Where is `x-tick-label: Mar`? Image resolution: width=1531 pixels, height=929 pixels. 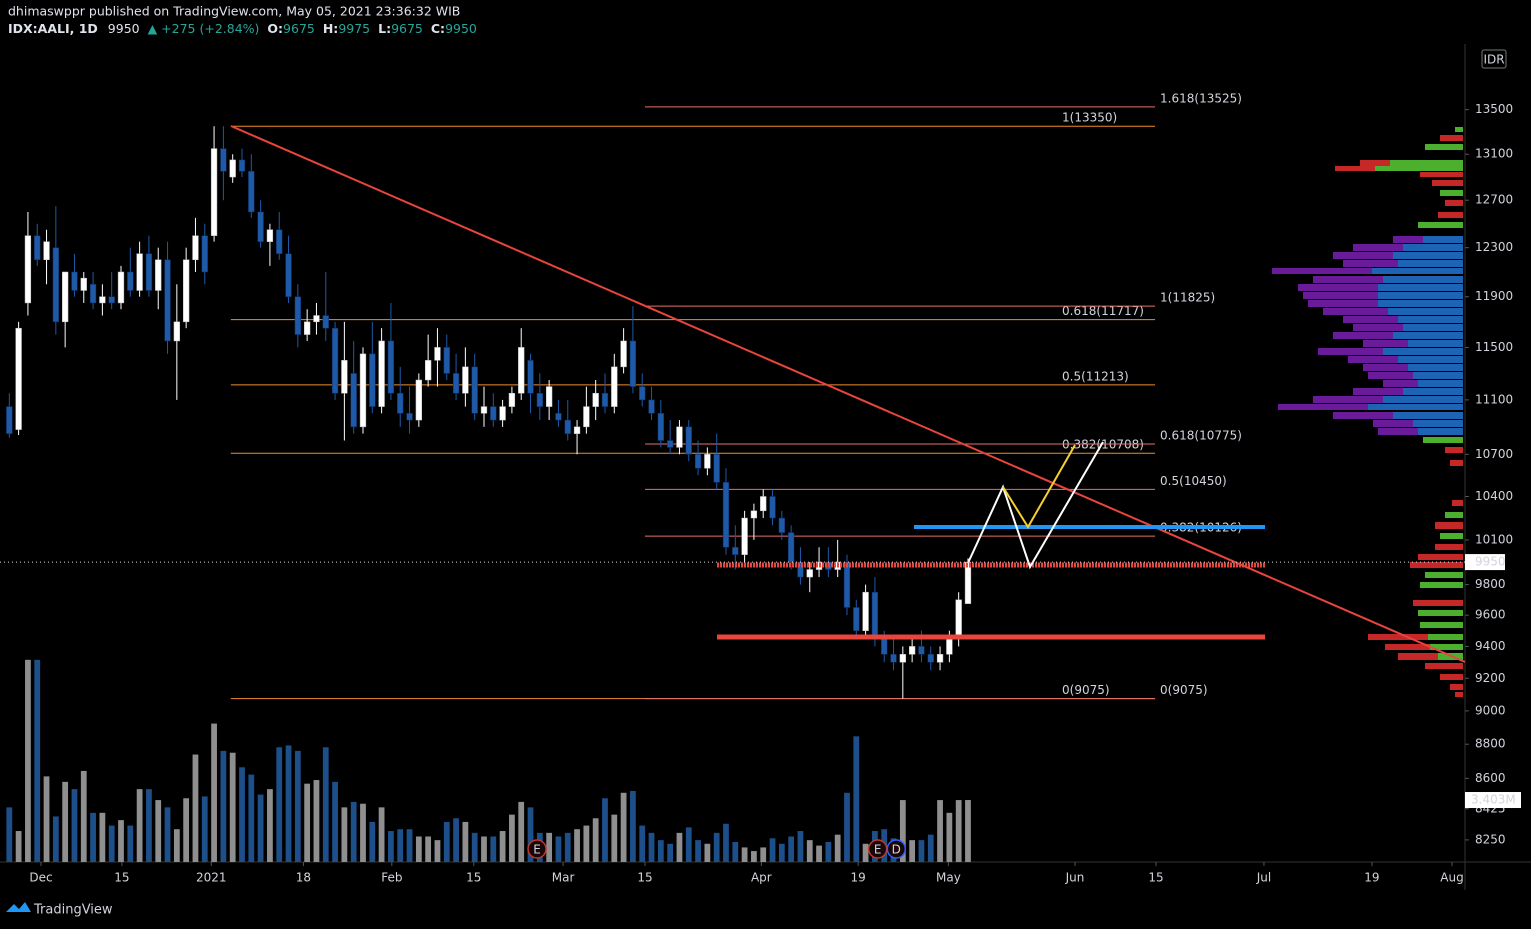
x-tick-label: Mar is located at coordinates (563, 878).